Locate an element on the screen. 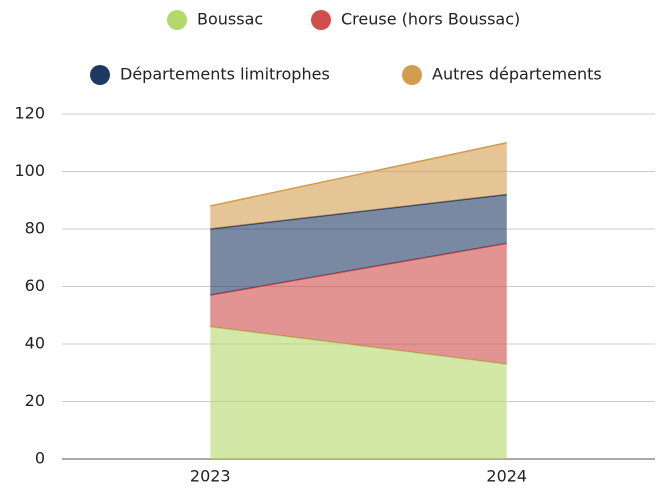 This screenshot has width=662, height=489. area-line is located at coordinates (358, 174).